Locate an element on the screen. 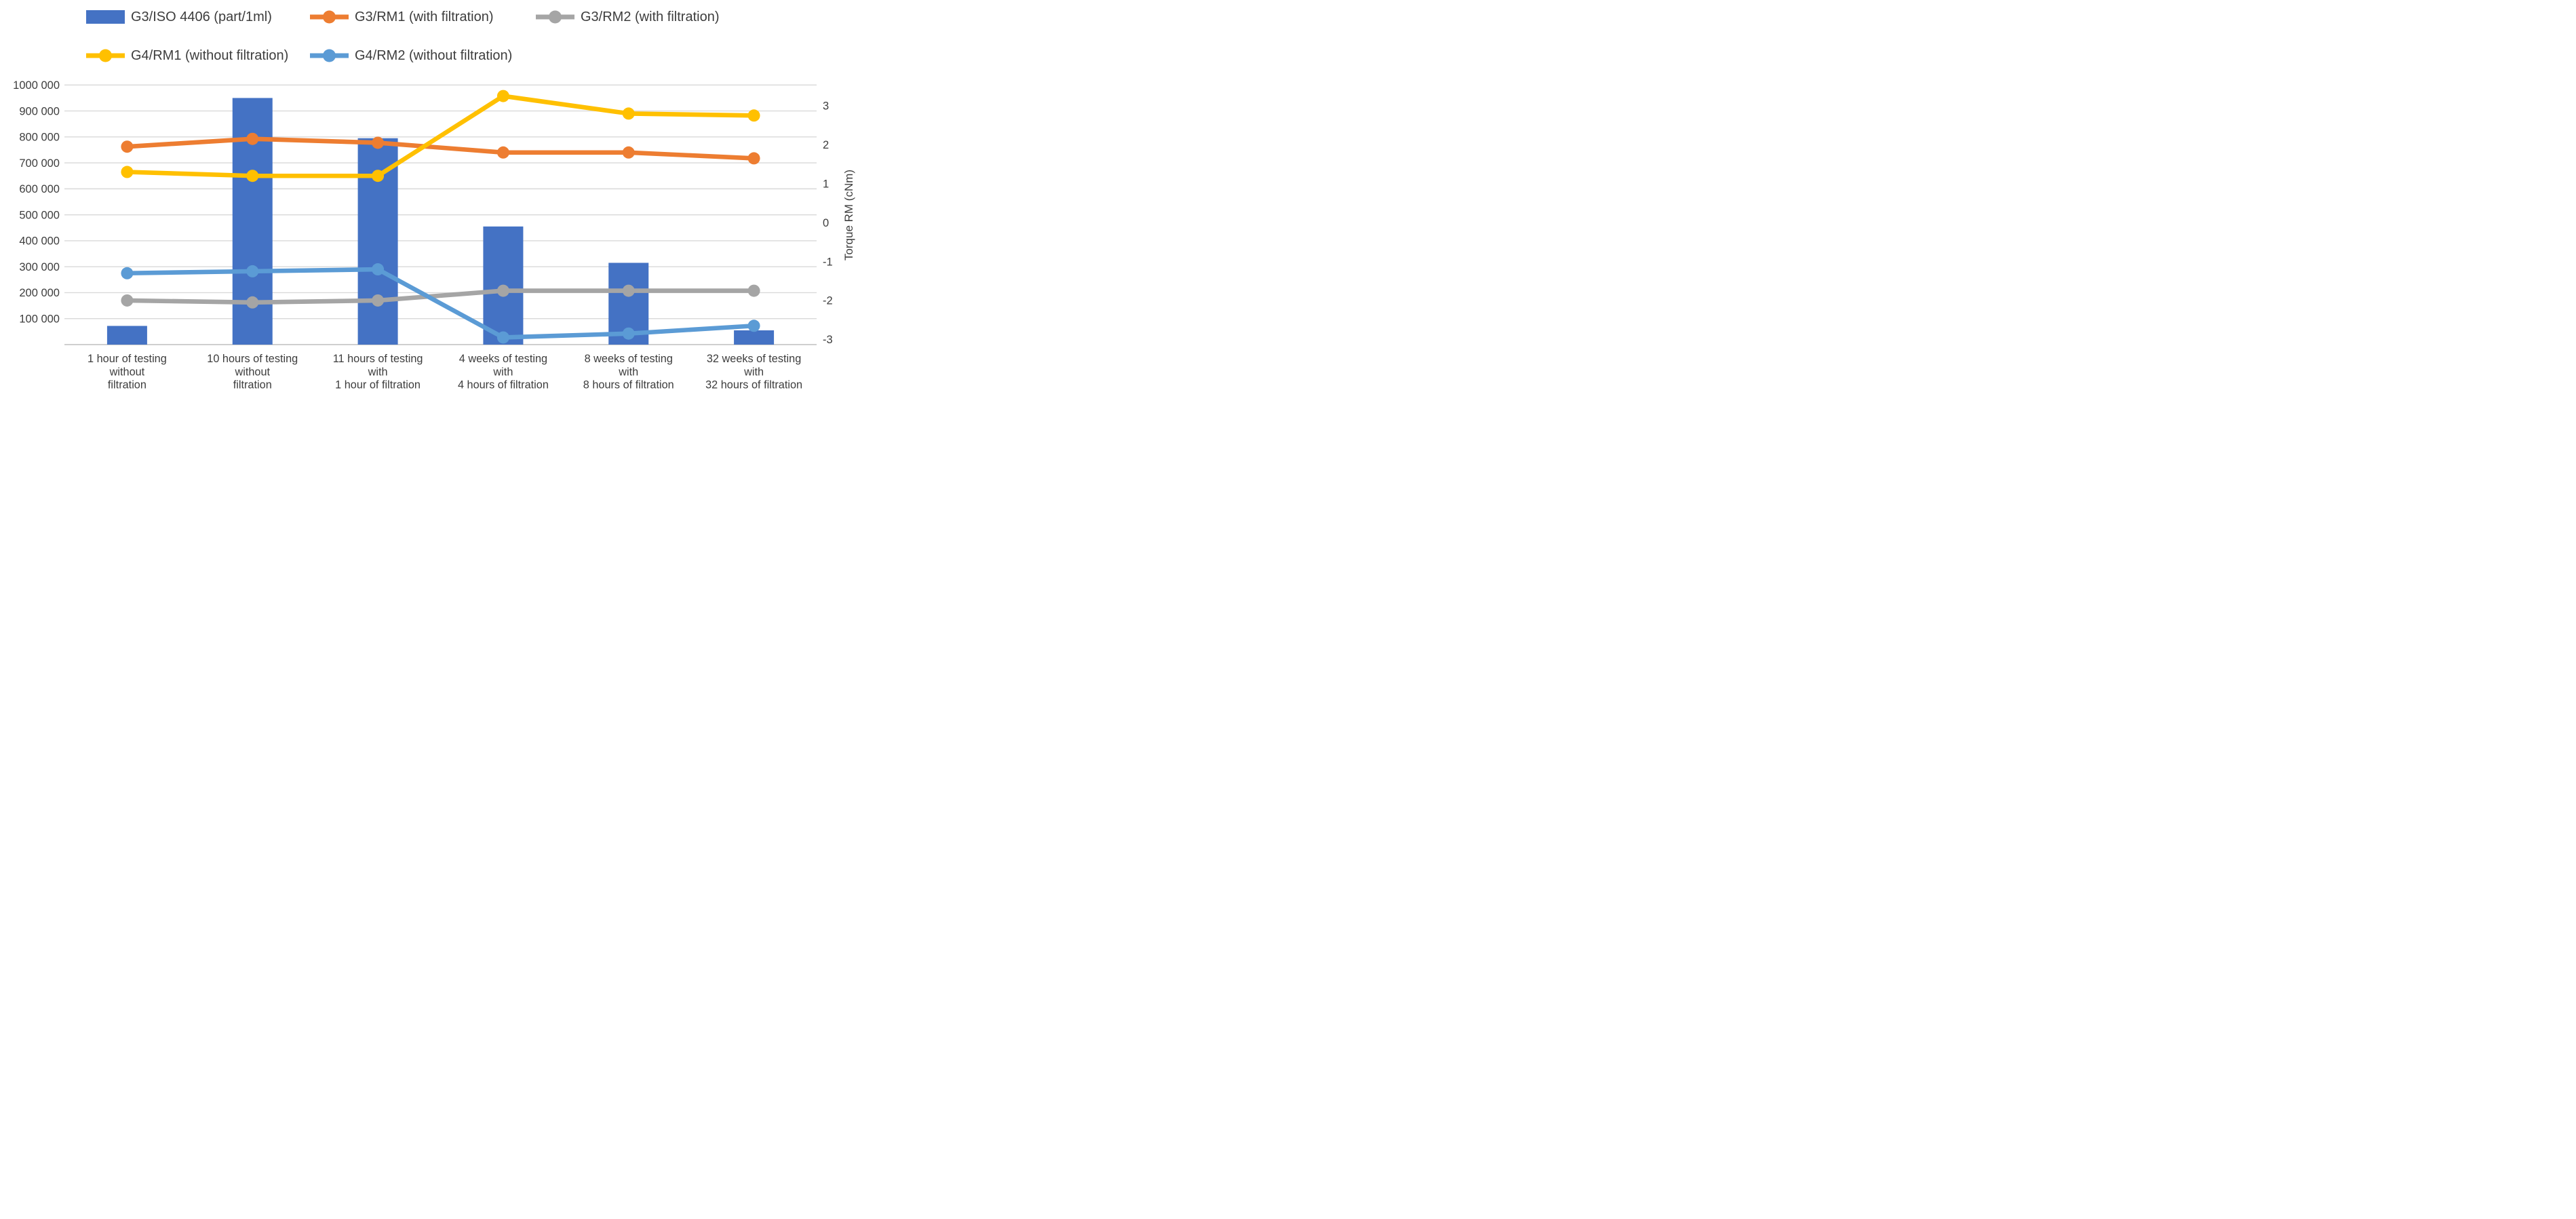  right-axis-tick-label: 2 is located at coordinates (826, 145).